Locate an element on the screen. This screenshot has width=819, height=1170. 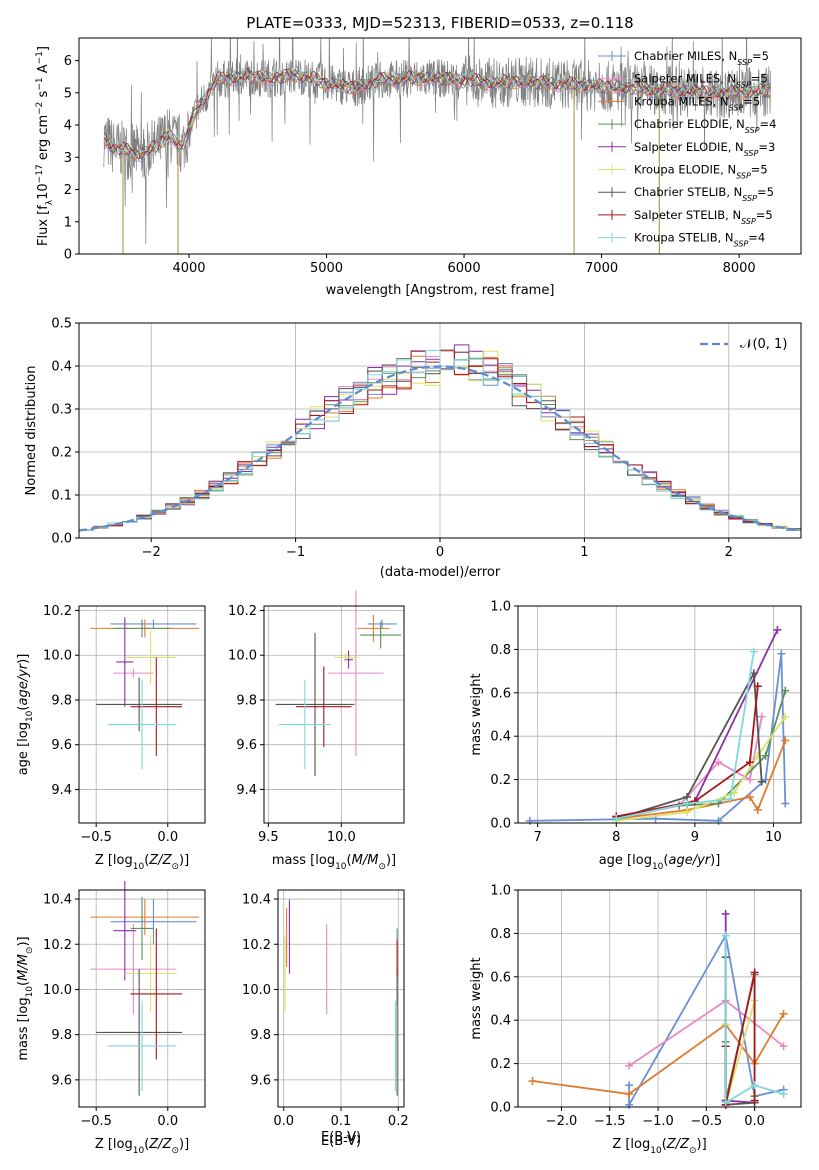
x-tick-label: 0 is located at coordinates (440, 552).